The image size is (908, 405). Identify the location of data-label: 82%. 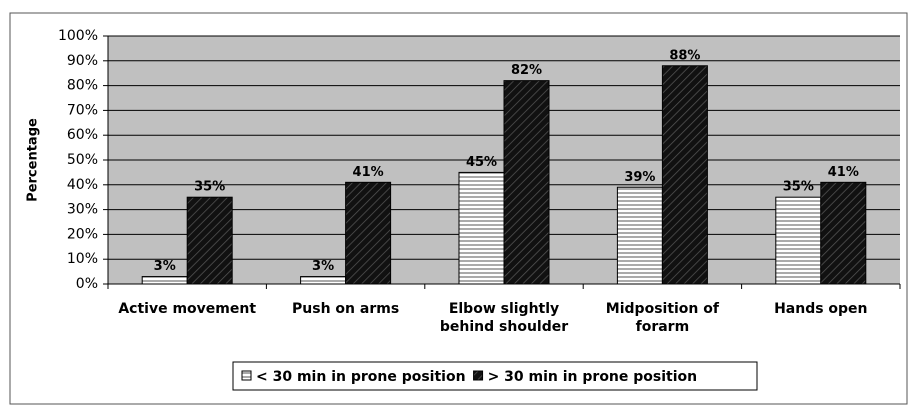
(526, 70).